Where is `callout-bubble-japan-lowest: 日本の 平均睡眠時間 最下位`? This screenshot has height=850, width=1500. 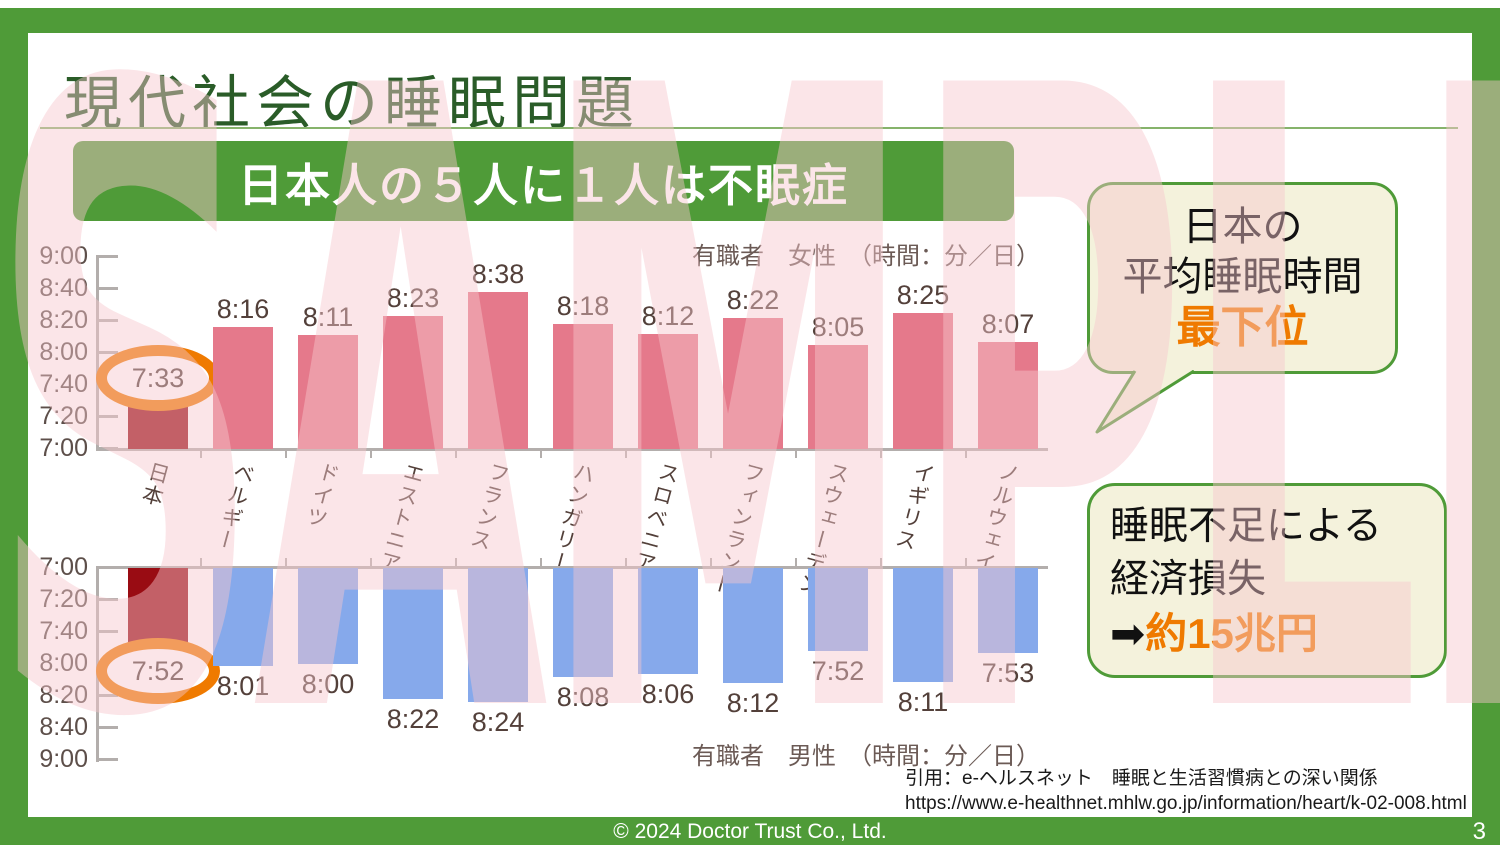 callout-bubble-japan-lowest: 日本の 平均睡眠時間 最下位 is located at coordinates (1242, 278).